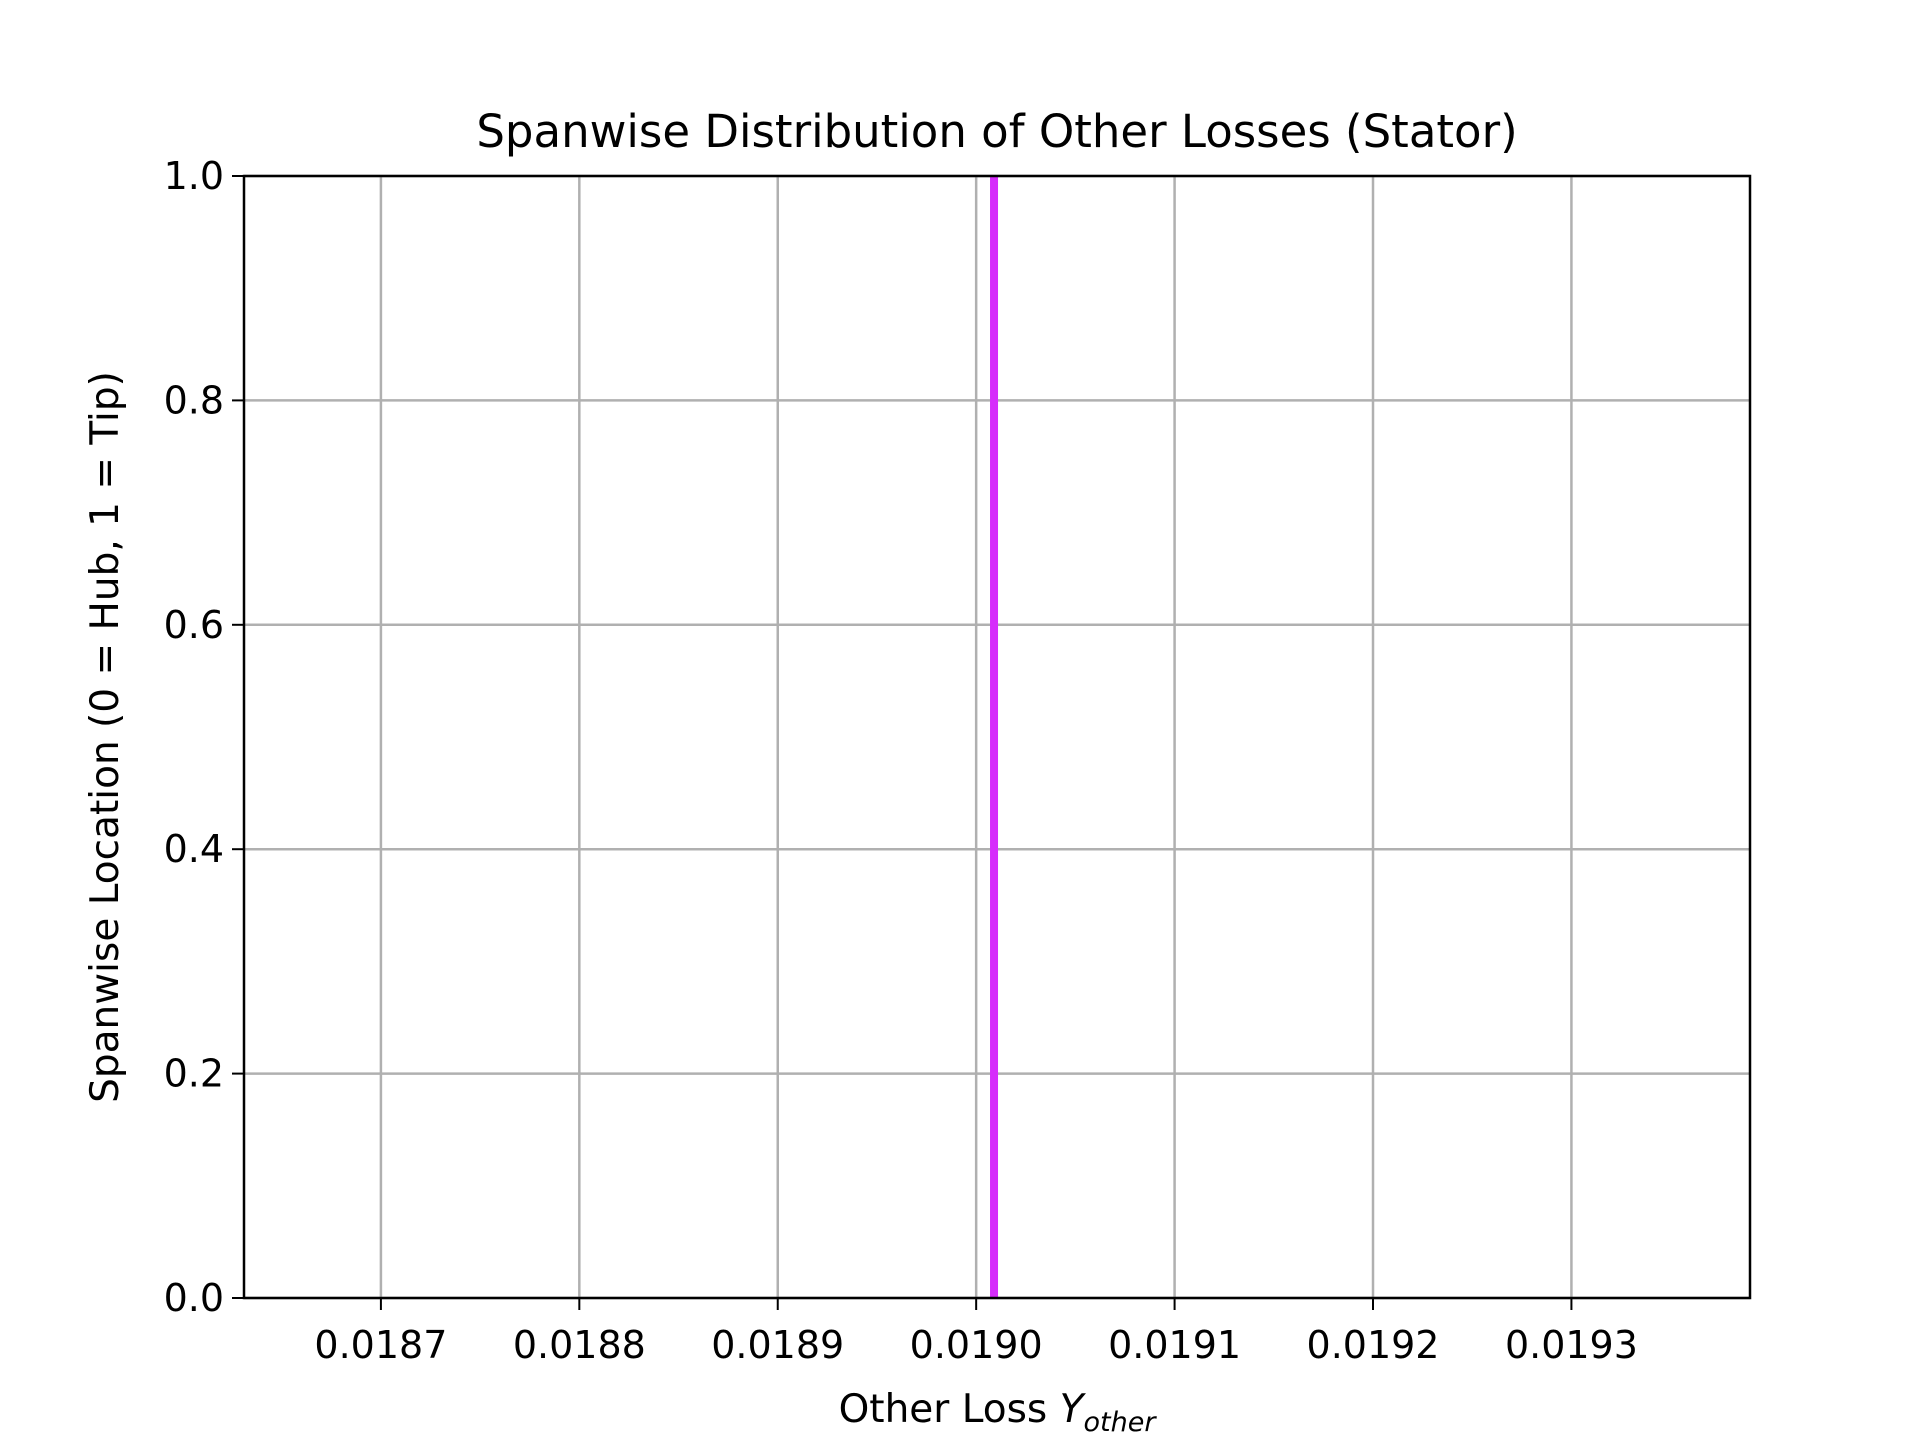 This screenshot has height=1440, width=1920. I want to click on x-axis-label-symbol: Y, so click(1073, 1409).